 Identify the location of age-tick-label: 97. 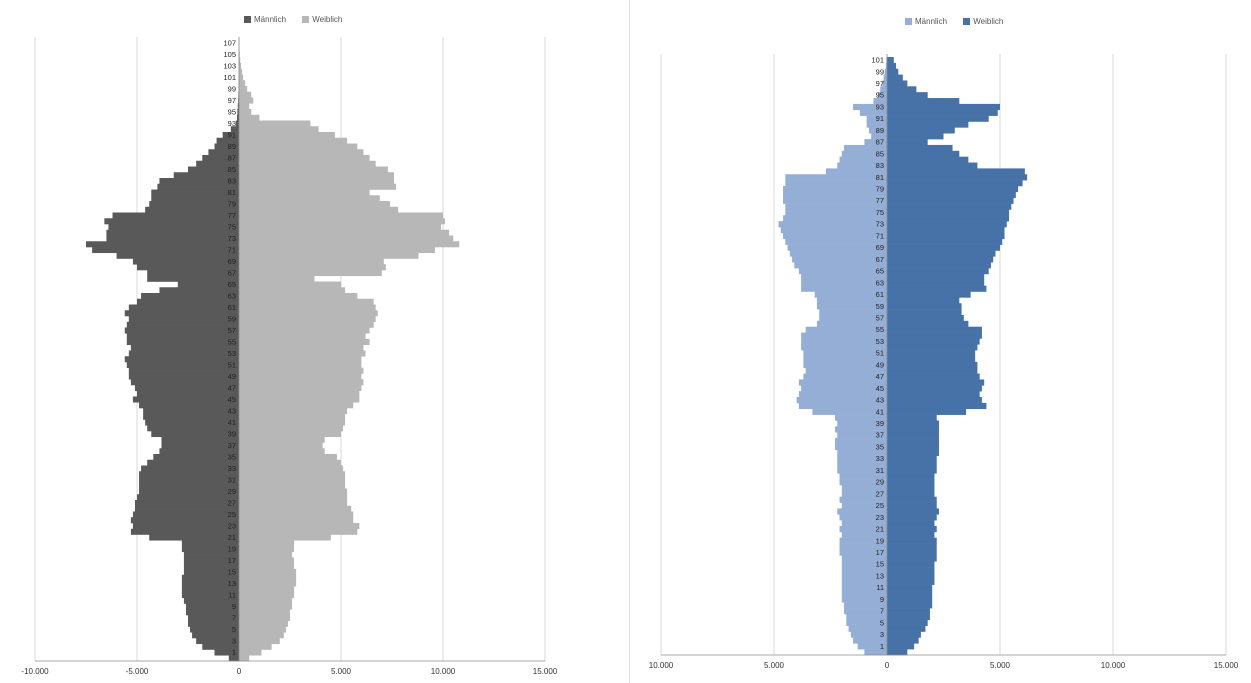
(232, 100).